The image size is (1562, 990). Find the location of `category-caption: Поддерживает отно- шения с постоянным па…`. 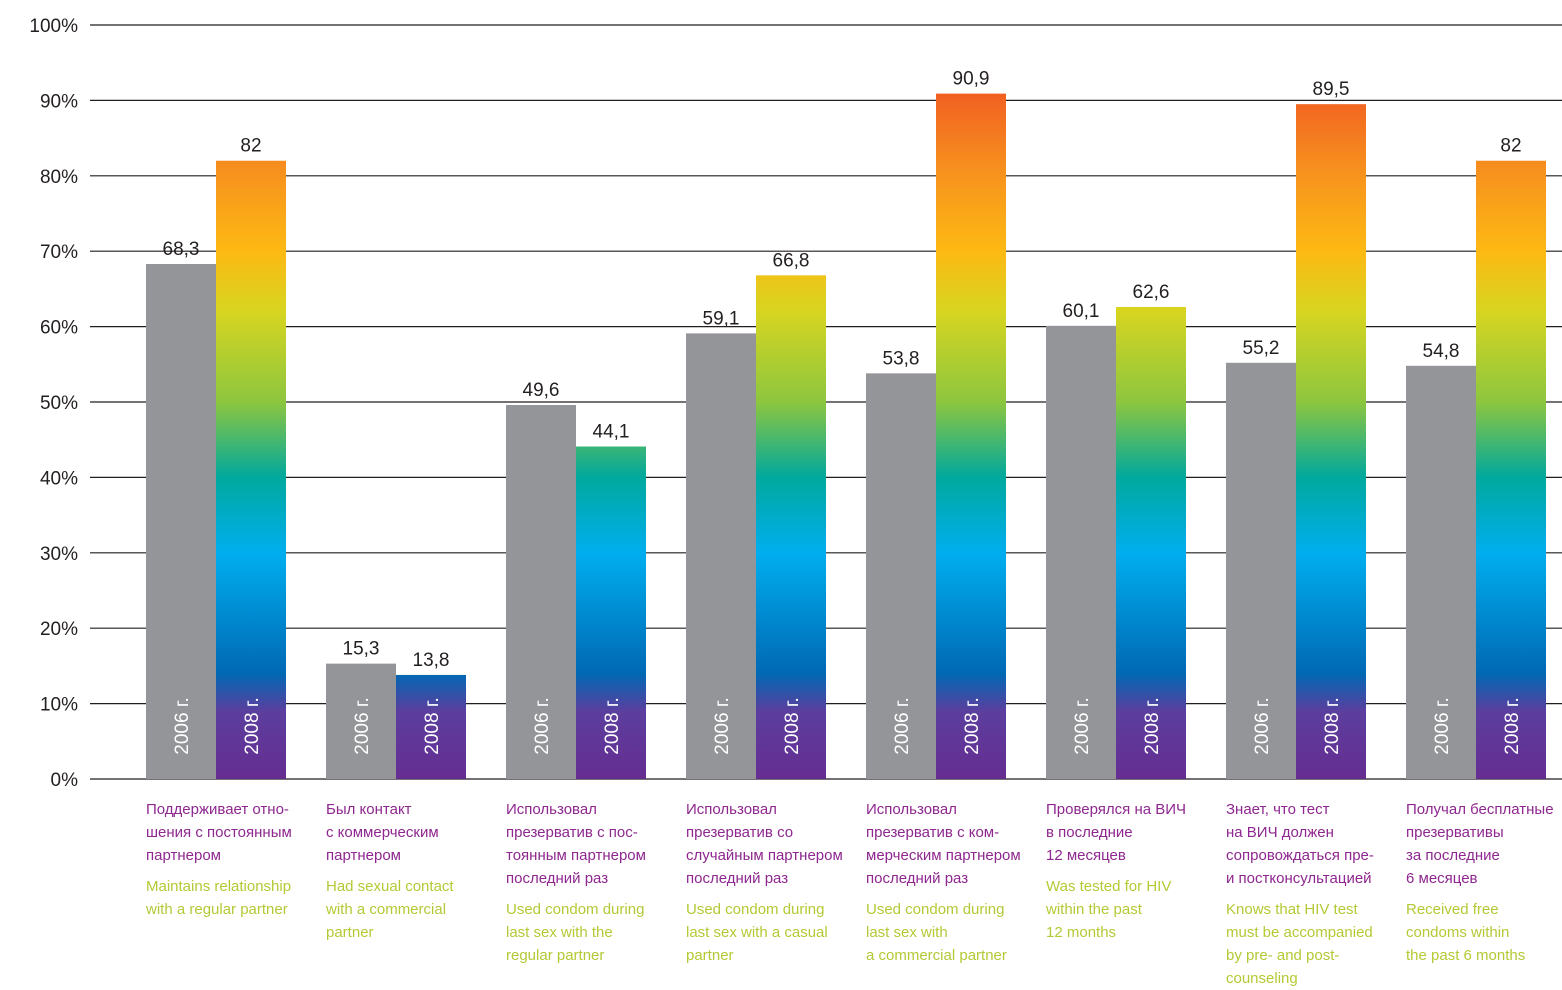

category-caption: Поддерживает отно- шения с постоянным па… is located at coordinates (231, 859).